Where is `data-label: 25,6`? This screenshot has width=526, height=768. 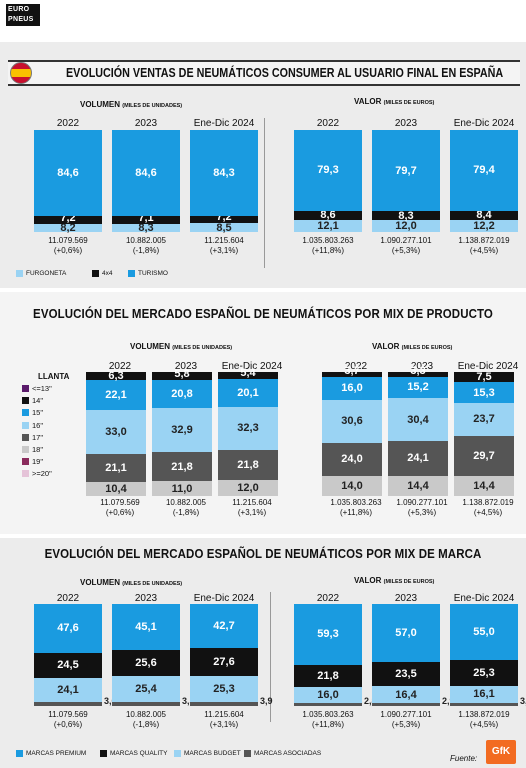 data-label: 25,6 is located at coordinates (146, 663).